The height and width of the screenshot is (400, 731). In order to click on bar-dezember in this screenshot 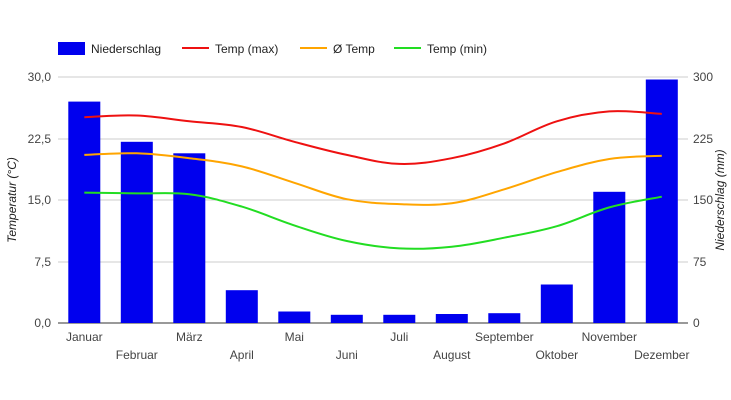, I will do `click(661, 201)`.